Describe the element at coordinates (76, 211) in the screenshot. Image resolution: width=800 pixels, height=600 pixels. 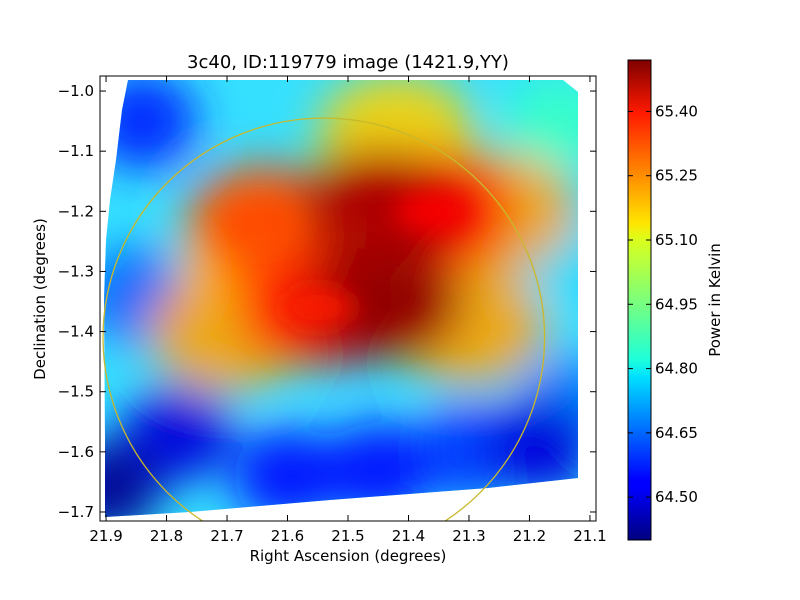
I see `y-tick-label: −1.2` at that location.